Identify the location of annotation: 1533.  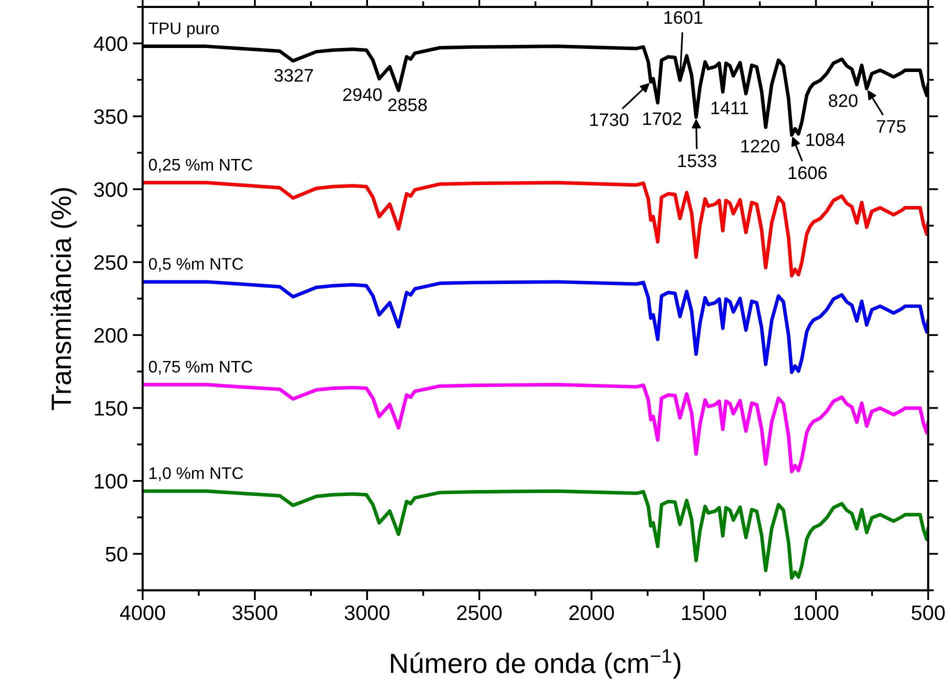
(697, 161).